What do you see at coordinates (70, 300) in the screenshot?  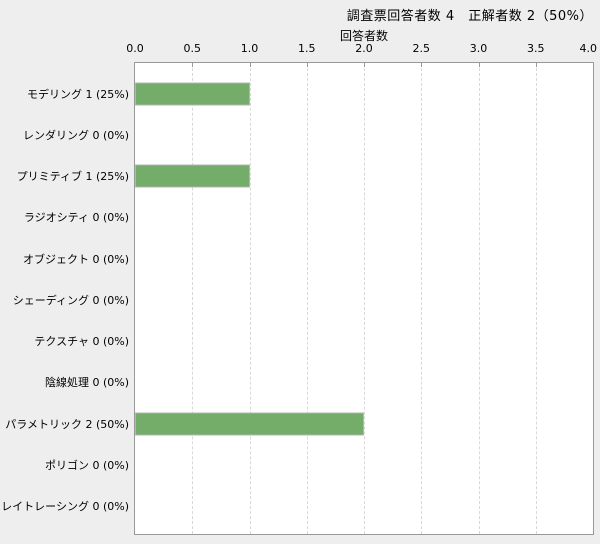 I see `category-label: シェーディング 0 (0%)` at bounding box center [70, 300].